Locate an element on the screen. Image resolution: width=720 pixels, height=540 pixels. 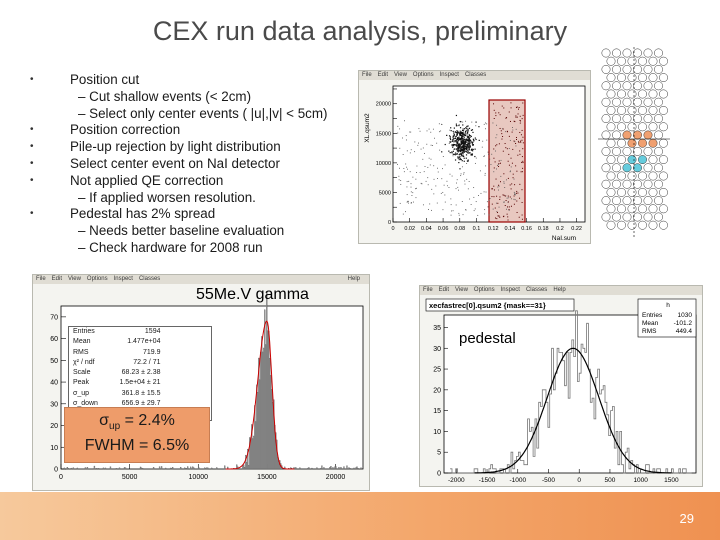
scatter-menu-item: Edit is located at coordinates (383, 75).